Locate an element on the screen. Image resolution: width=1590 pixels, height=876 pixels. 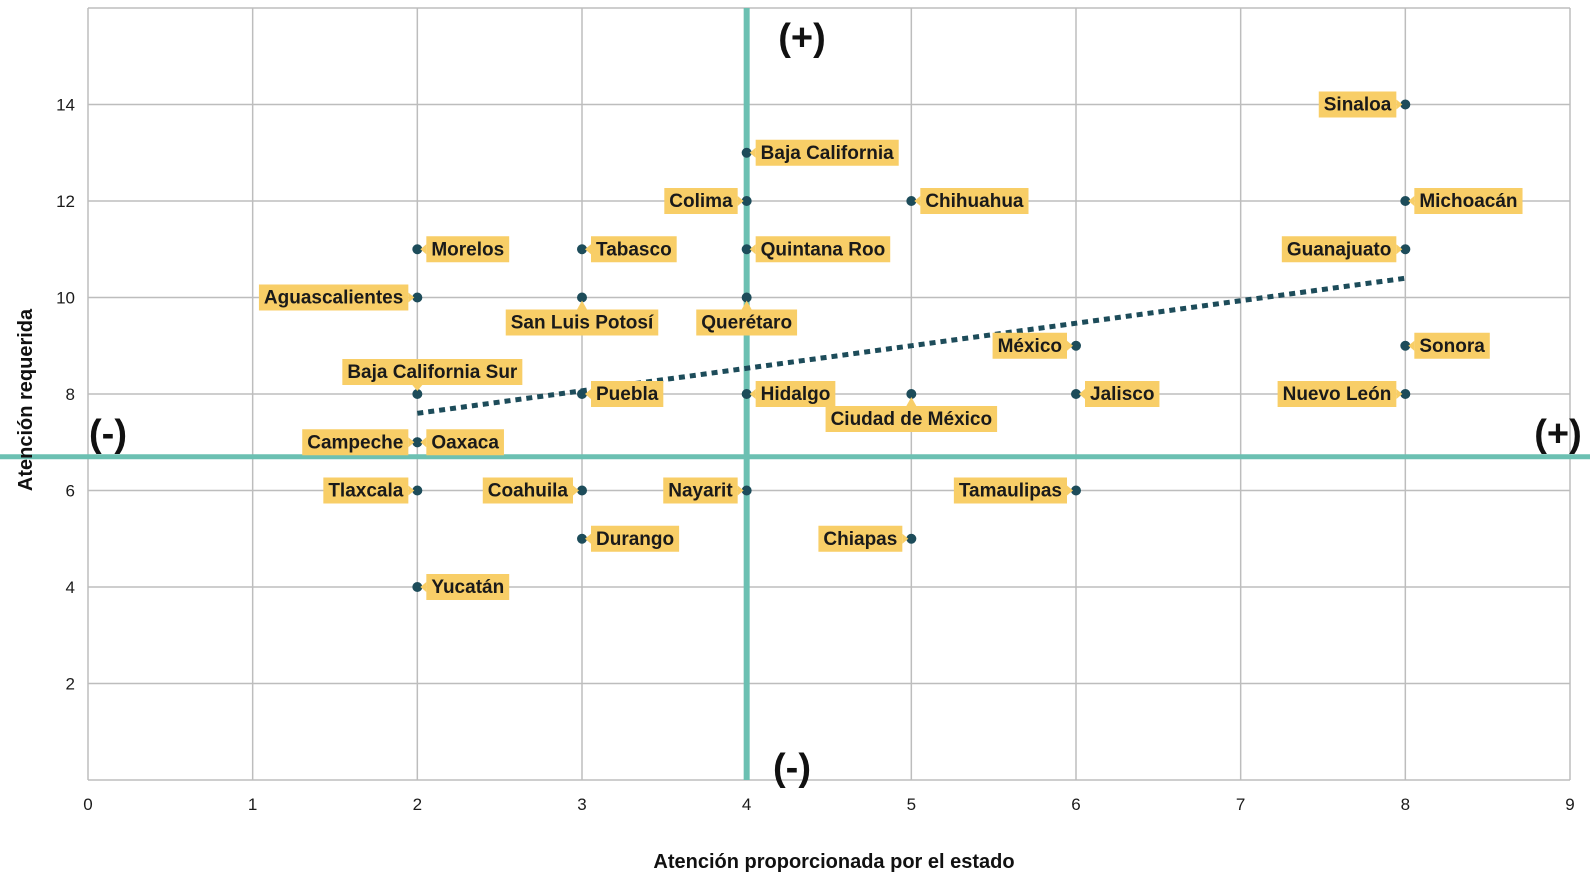
data-label-text: Michoacán is located at coordinates (1468, 201).